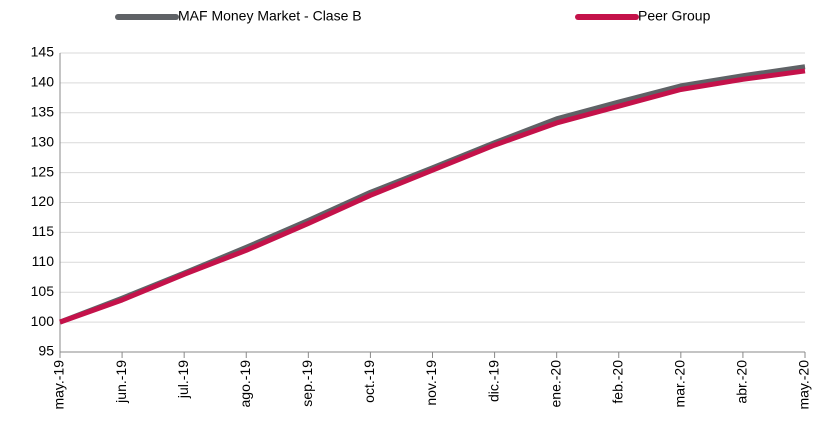 This screenshot has height=432, width=813. What do you see at coordinates (270, 16) in the screenshot?
I see `legend-label: MAF Money Market - Clase B` at bounding box center [270, 16].